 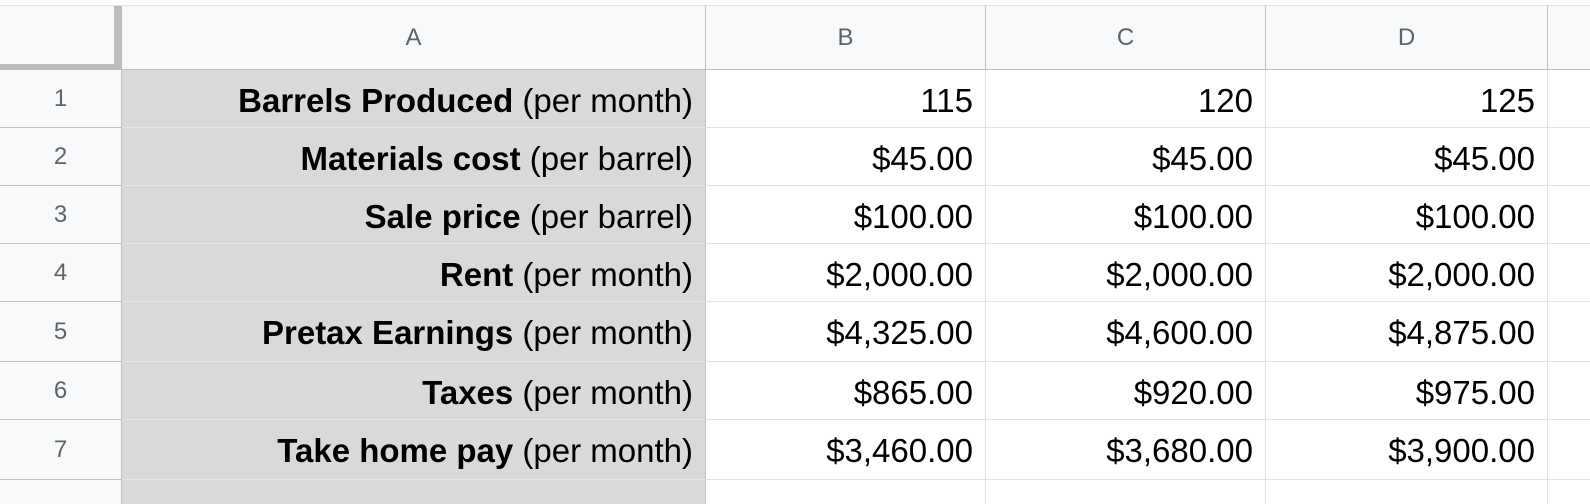 I want to click on row-header-6: 6, so click(x=61, y=391).